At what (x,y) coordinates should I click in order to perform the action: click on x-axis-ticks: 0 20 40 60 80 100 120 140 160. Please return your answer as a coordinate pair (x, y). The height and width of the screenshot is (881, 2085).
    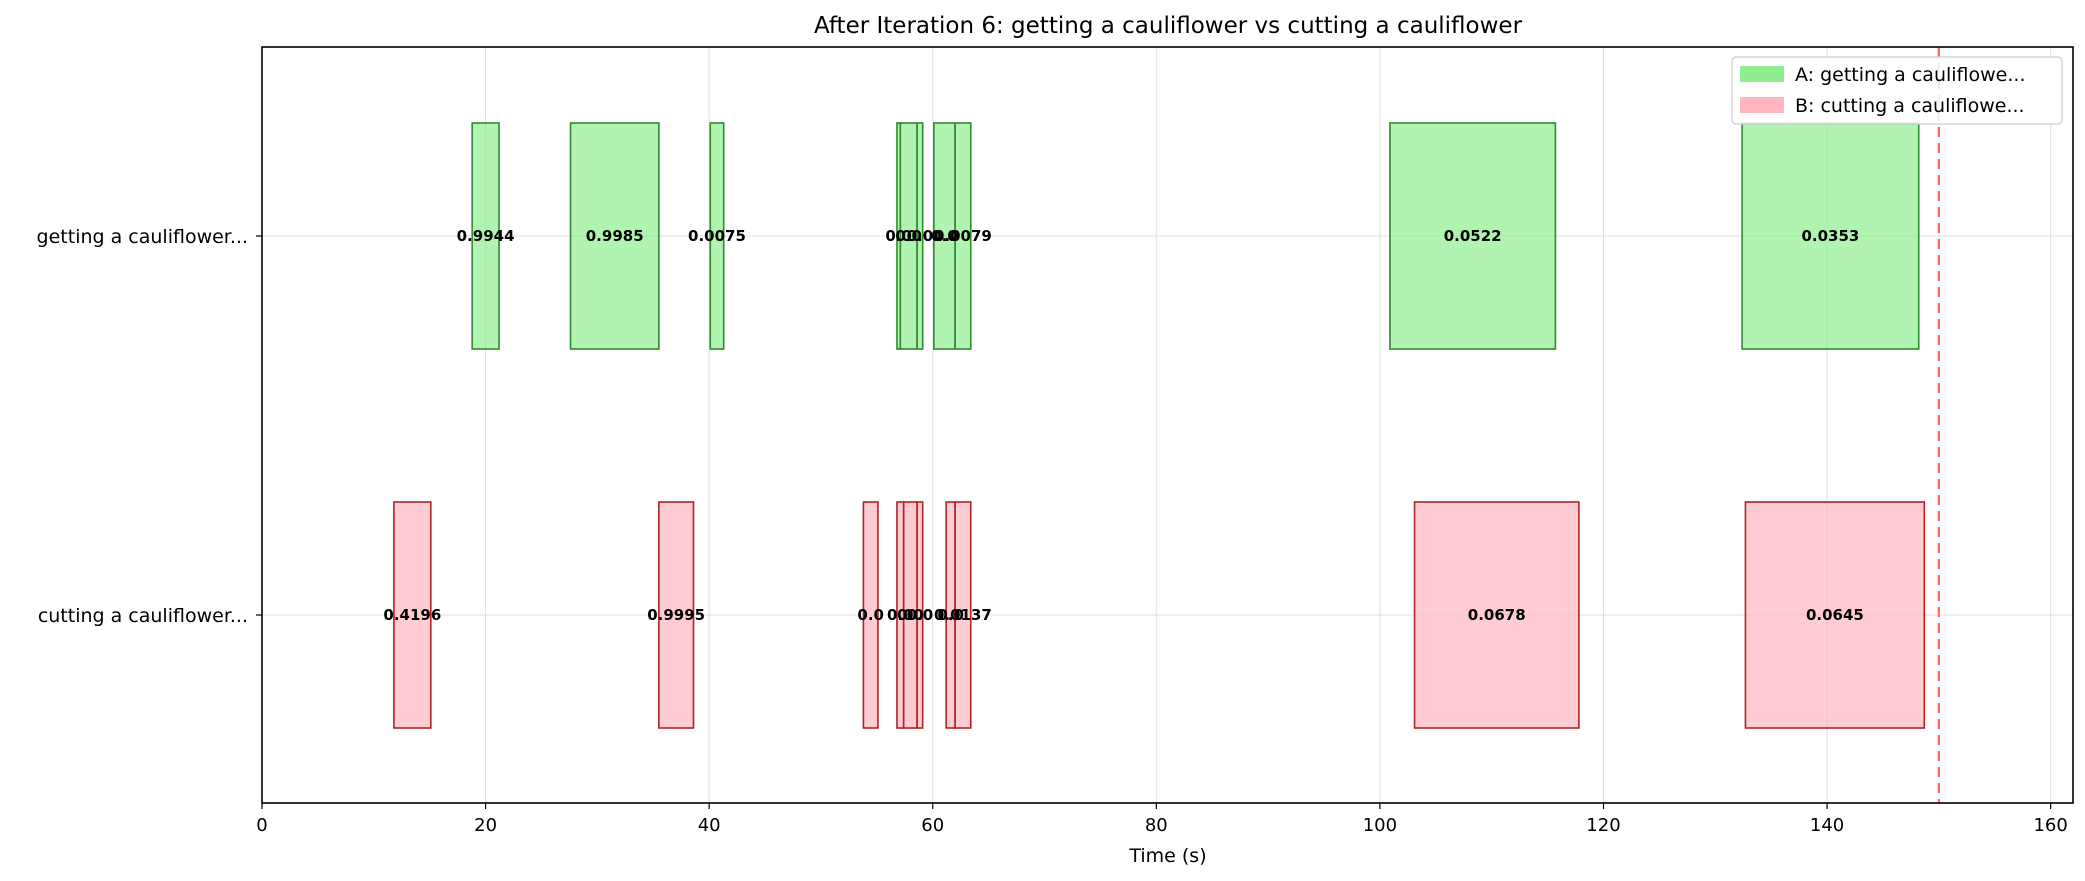
    Looking at the image, I should click on (1162, 819).